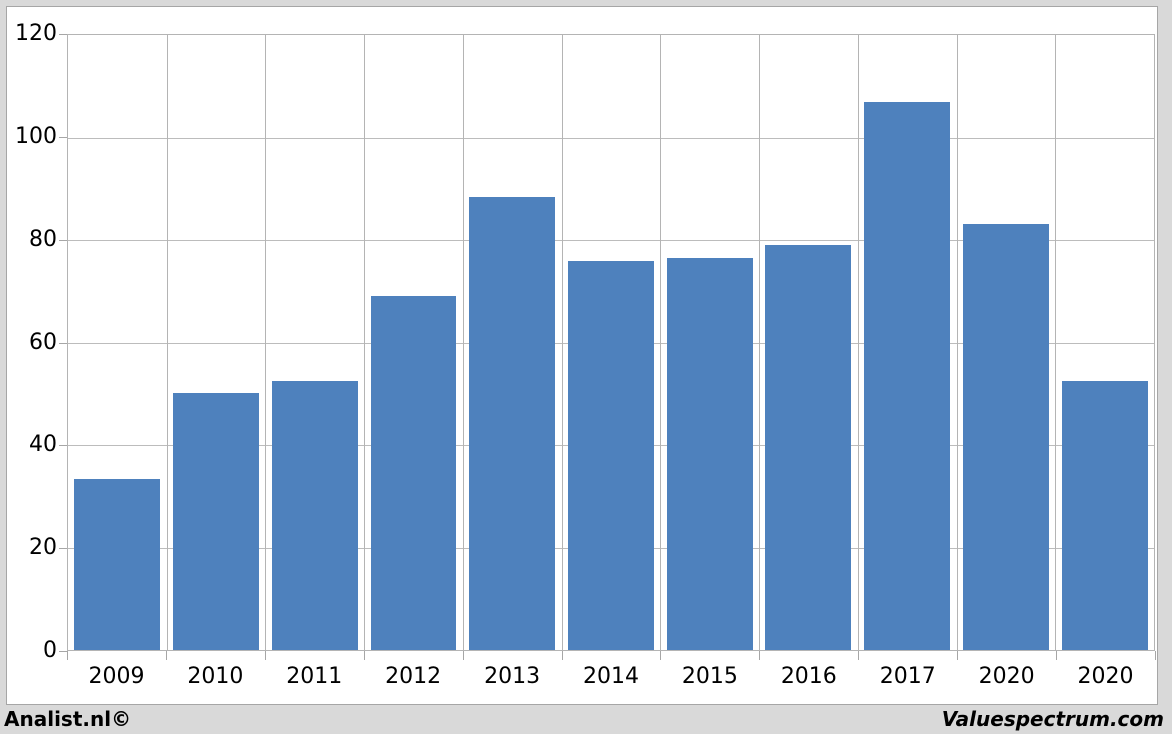 The width and height of the screenshot is (1172, 734). Describe the element at coordinates (215, 676) in the screenshot. I see `x-tick-label: 2010` at that location.